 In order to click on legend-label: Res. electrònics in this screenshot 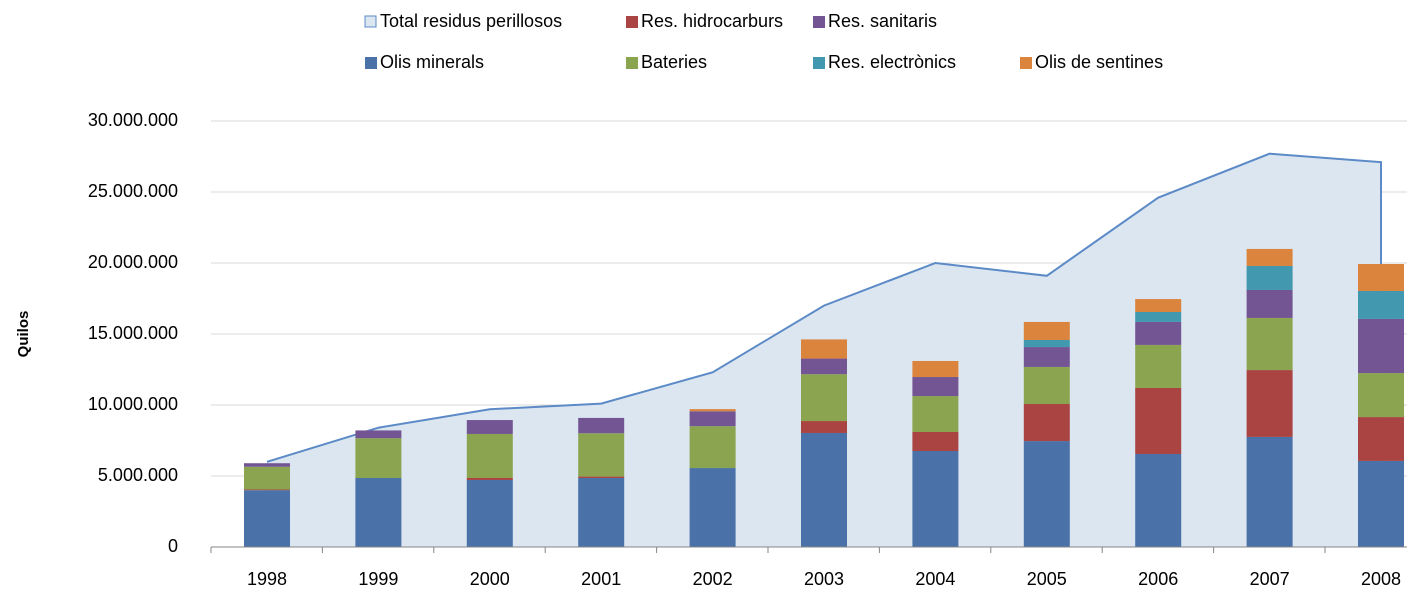, I will do `click(892, 62)`.